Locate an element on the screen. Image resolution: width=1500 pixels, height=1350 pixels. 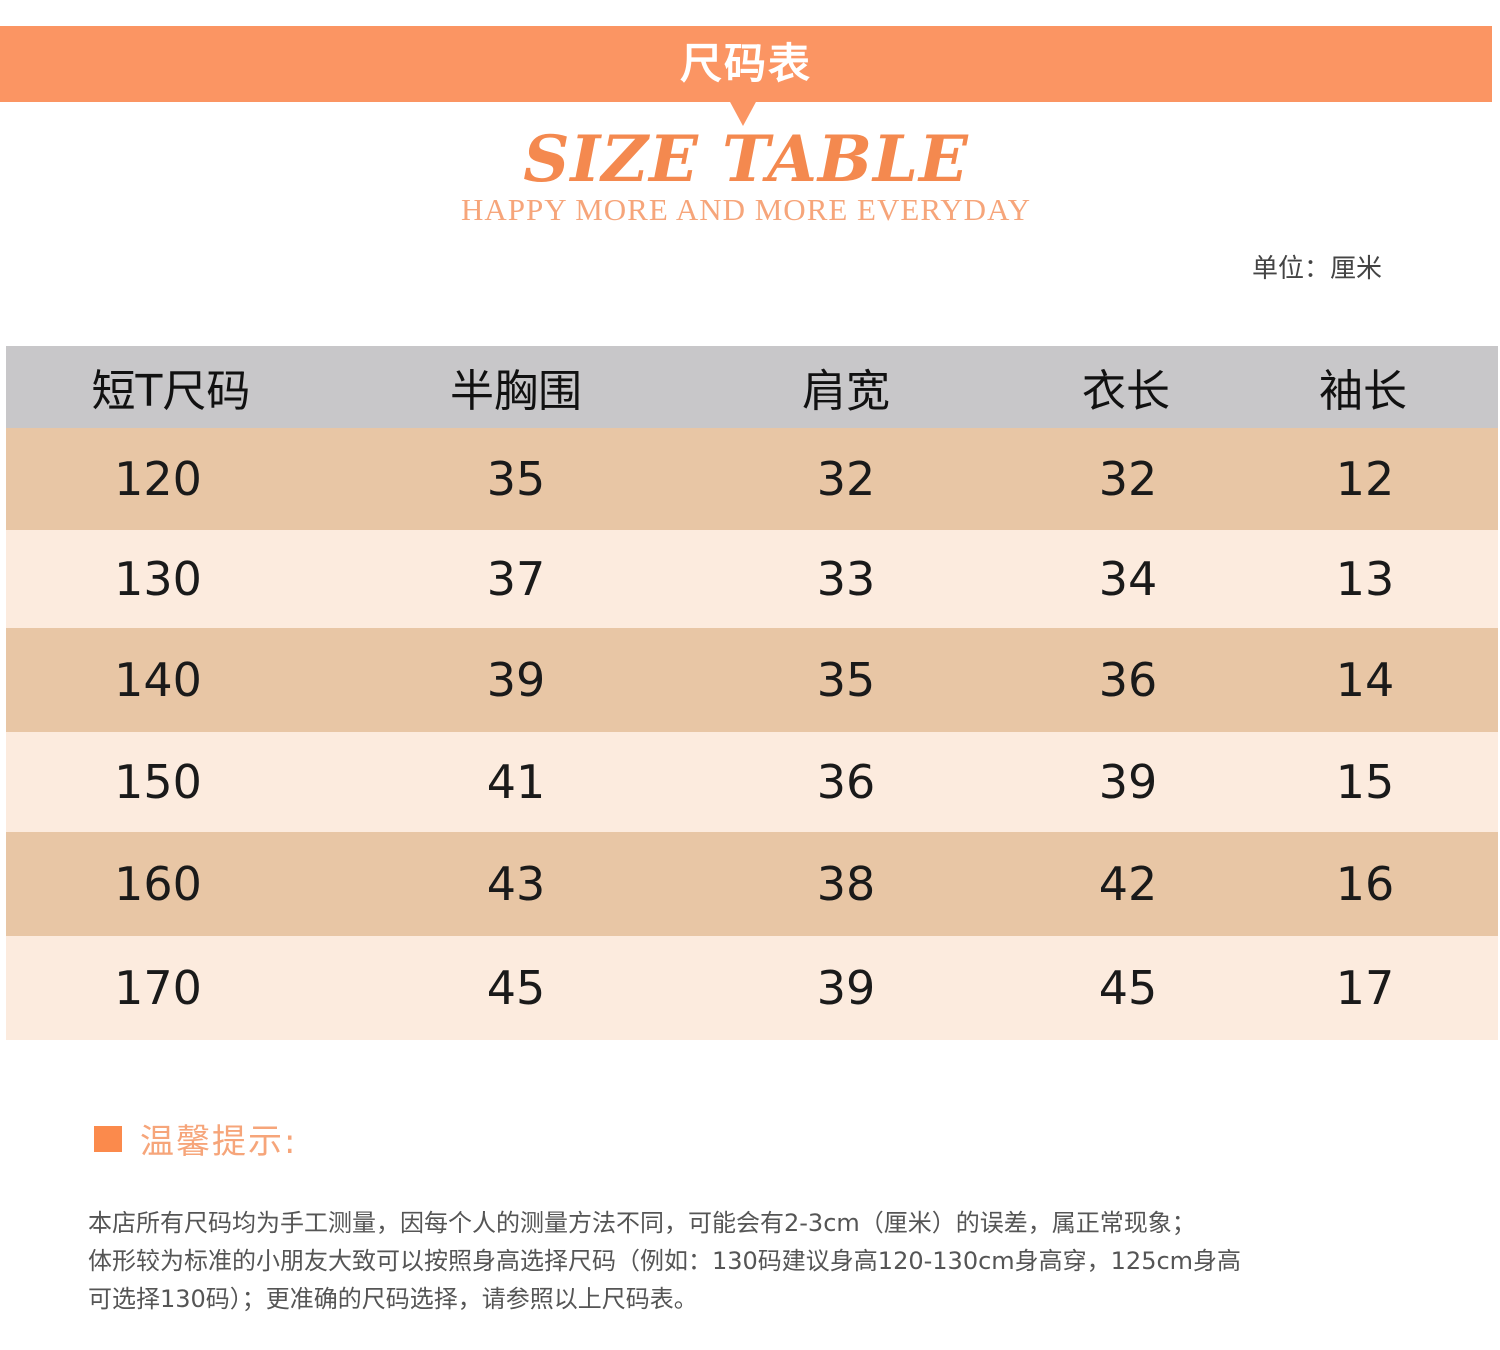
table-cell: 42 is located at coordinates (1128, 884).